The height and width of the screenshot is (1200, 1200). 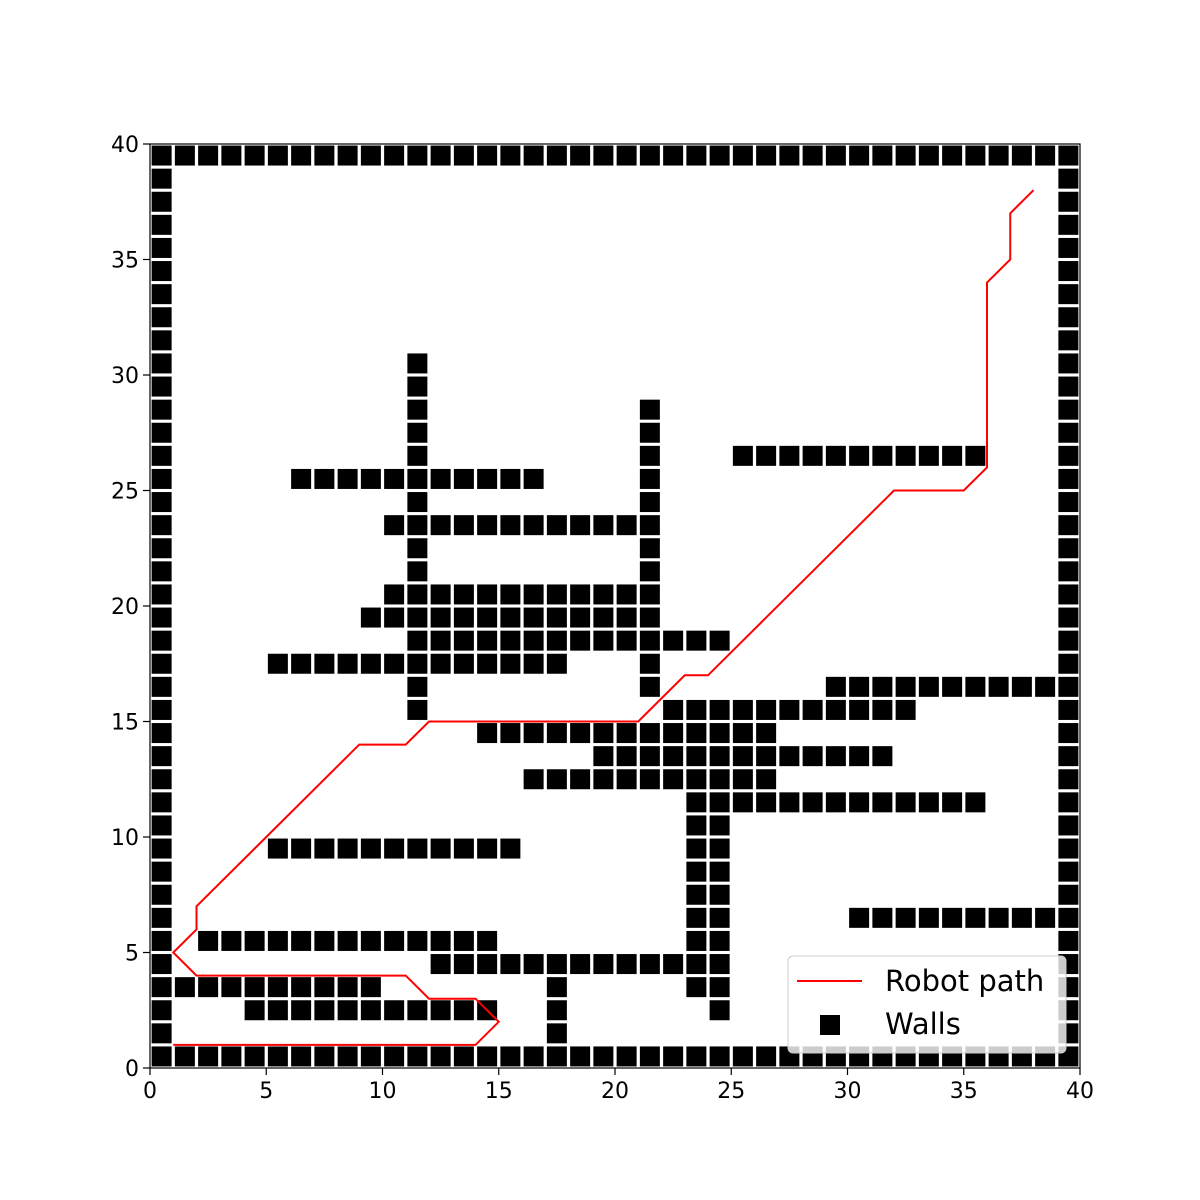 I want to click on legend: Robot path Walls, so click(x=927, y=1004).